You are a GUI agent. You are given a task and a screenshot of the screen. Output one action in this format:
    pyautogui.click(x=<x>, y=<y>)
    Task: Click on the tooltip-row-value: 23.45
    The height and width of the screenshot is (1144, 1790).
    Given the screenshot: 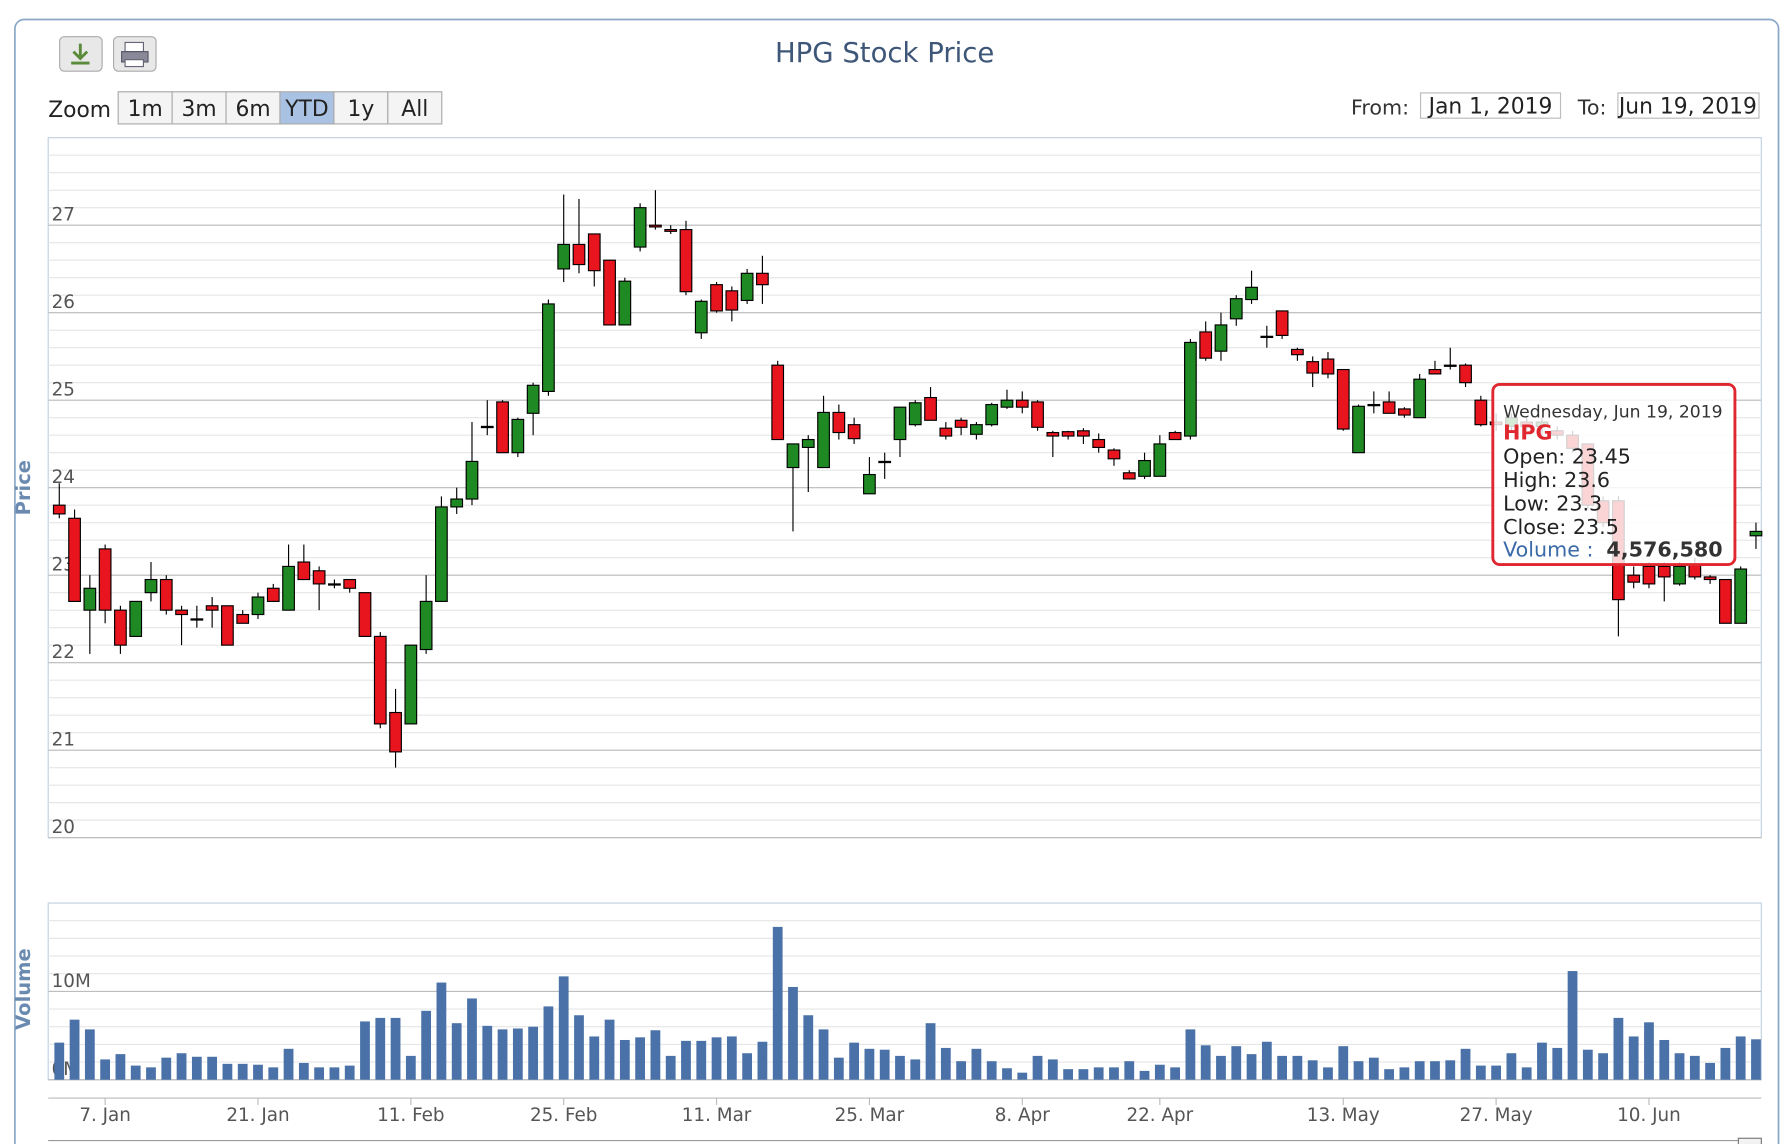 What is the action you would take?
    pyautogui.click(x=1601, y=457)
    